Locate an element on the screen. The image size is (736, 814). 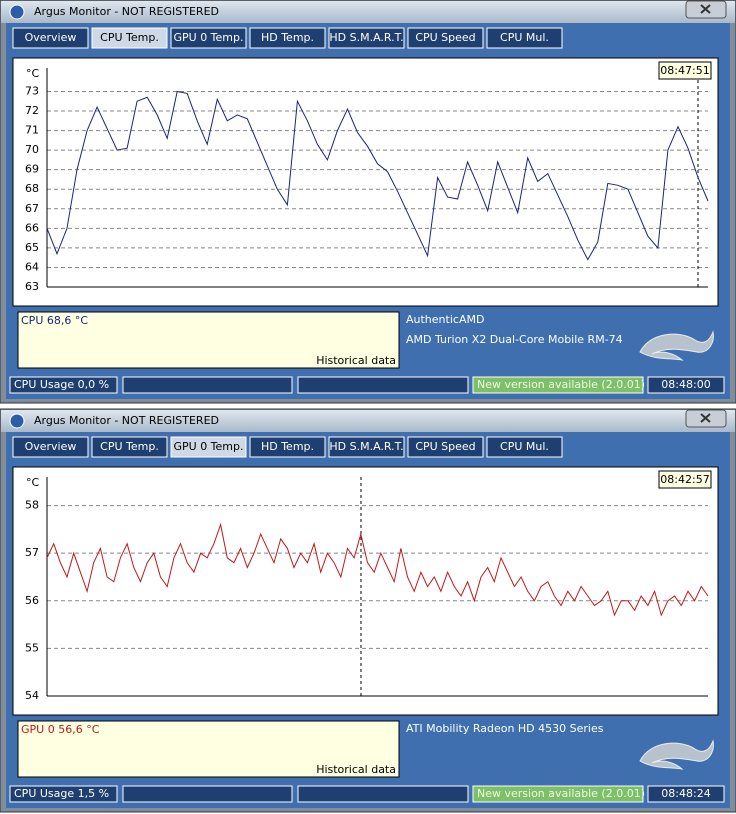
status-text: 08:48:24 is located at coordinates (685, 793).